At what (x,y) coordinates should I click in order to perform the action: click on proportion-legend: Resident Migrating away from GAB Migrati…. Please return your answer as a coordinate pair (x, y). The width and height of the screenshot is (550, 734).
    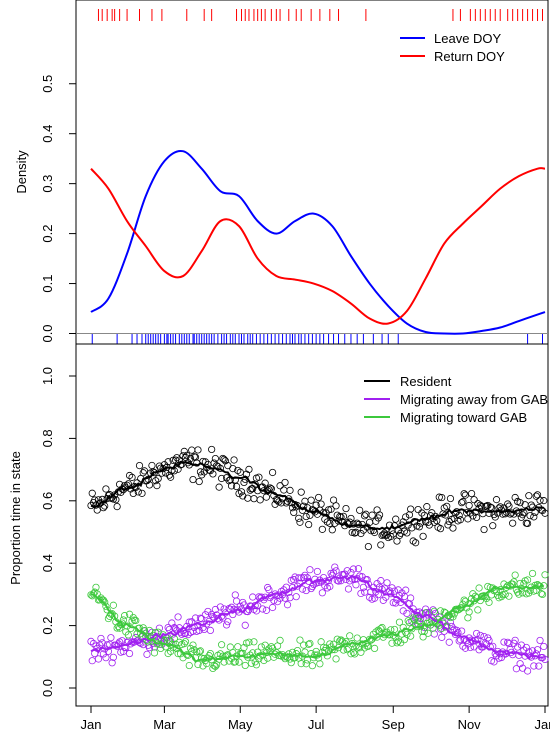
    Looking at the image, I should click on (456, 399).